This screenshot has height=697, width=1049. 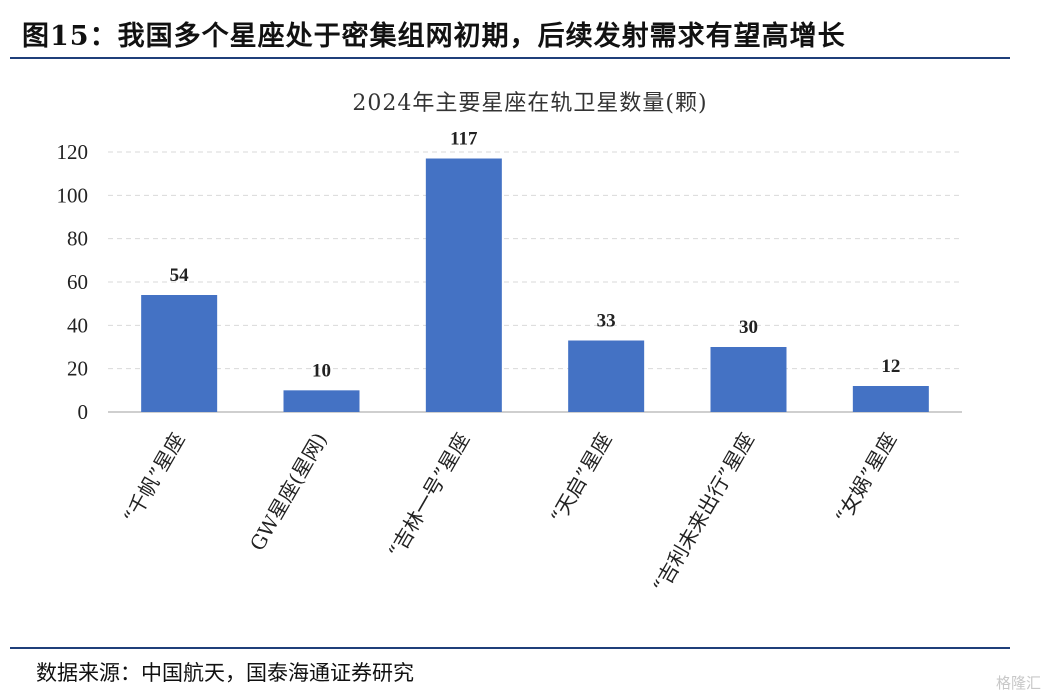 What do you see at coordinates (748, 327) in the screenshot?
I see `data-label: 30` at bounding box center [748, 327].